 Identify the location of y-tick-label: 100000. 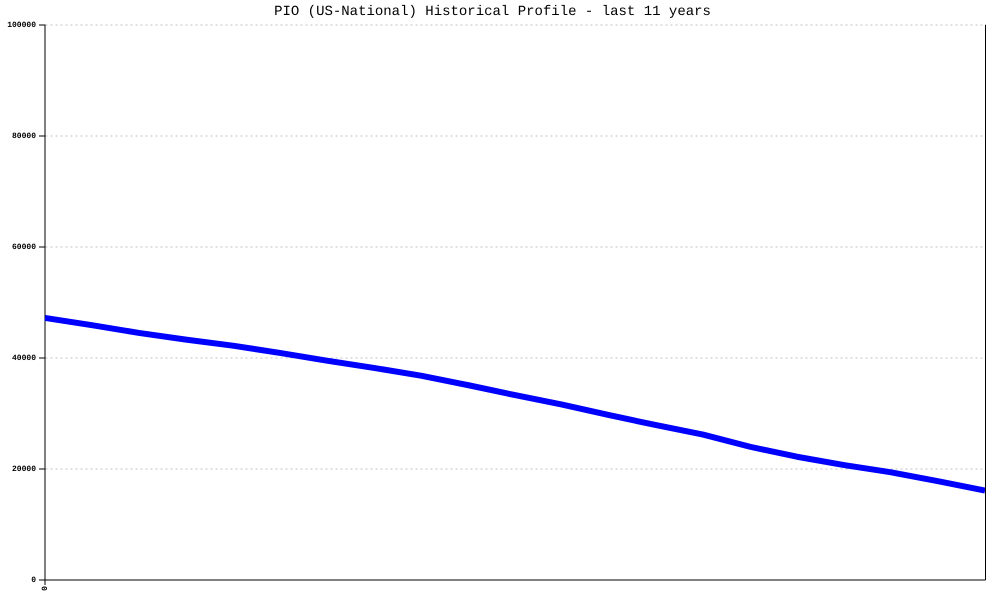
(21, 25).